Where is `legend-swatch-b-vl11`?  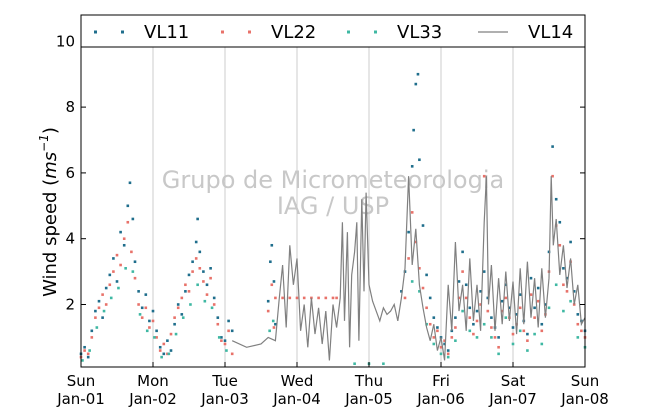
legend-swatch-b-vl11 is located at coordinates (122, 32).